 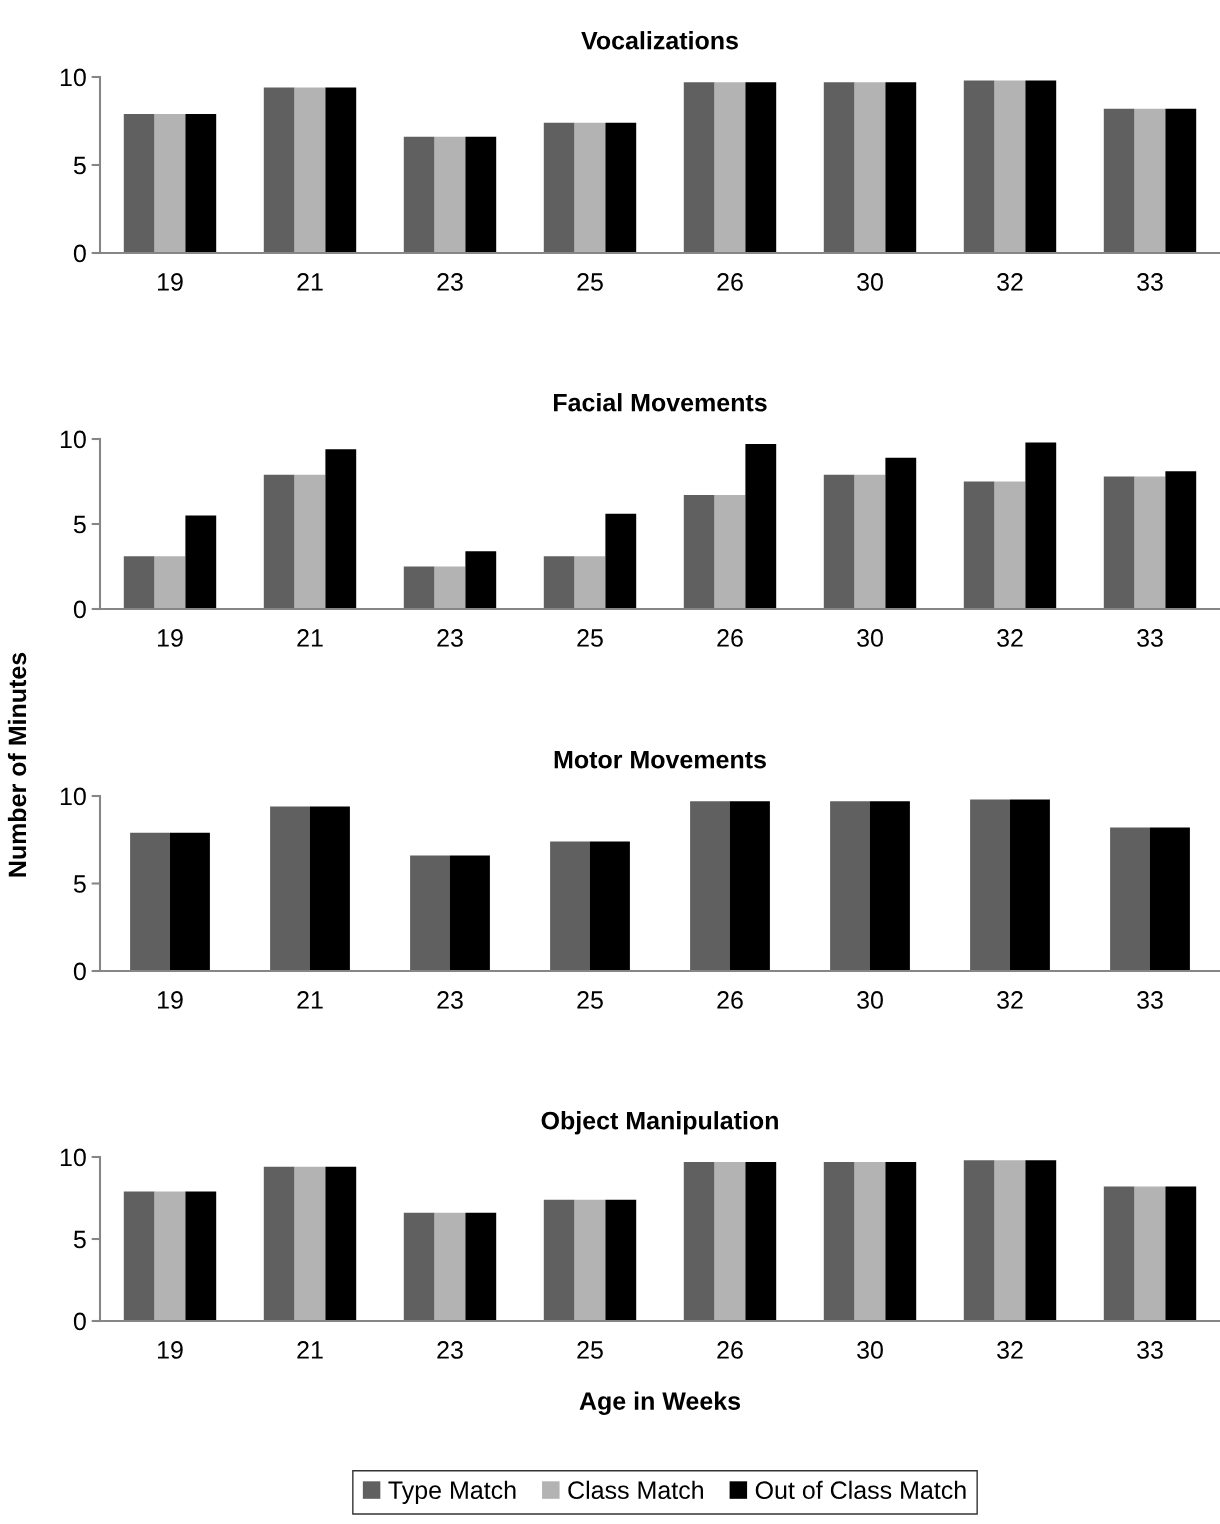 I want to click on chart-title: Facial Movements, so click(x=660, y=402).